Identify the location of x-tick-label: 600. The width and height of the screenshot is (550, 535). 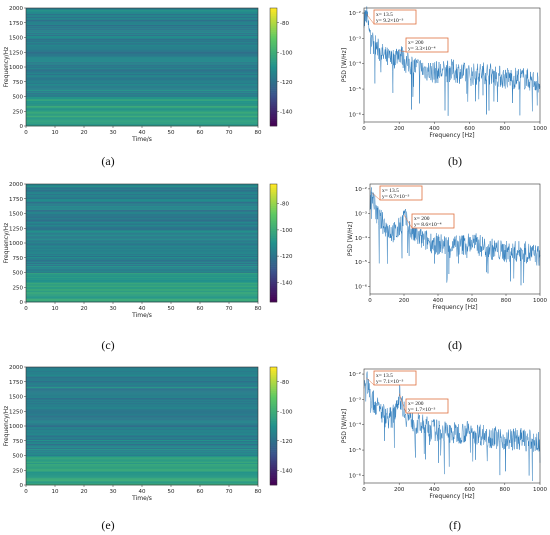
(469, 490).